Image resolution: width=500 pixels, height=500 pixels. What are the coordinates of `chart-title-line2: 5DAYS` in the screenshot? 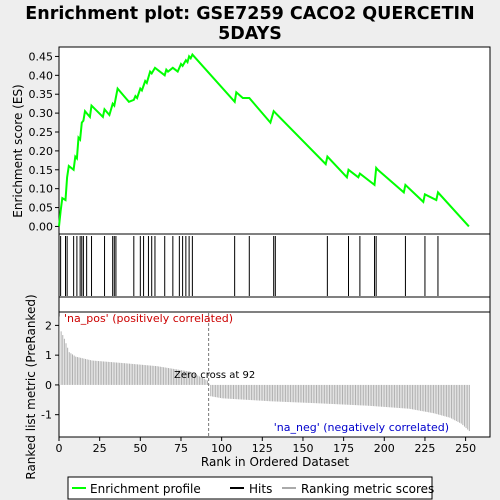 It's located at (250, 34).